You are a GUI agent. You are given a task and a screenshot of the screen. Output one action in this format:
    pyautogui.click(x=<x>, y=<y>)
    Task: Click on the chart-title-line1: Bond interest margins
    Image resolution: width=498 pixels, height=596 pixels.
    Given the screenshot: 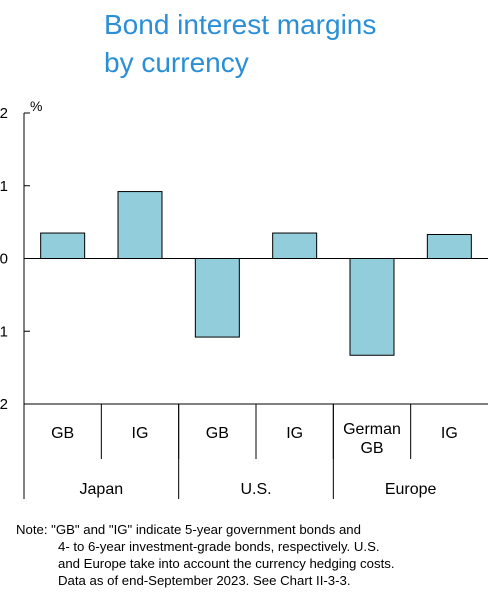 What is the action you would take?
    pyautogui.click(x=240, y=24)
    